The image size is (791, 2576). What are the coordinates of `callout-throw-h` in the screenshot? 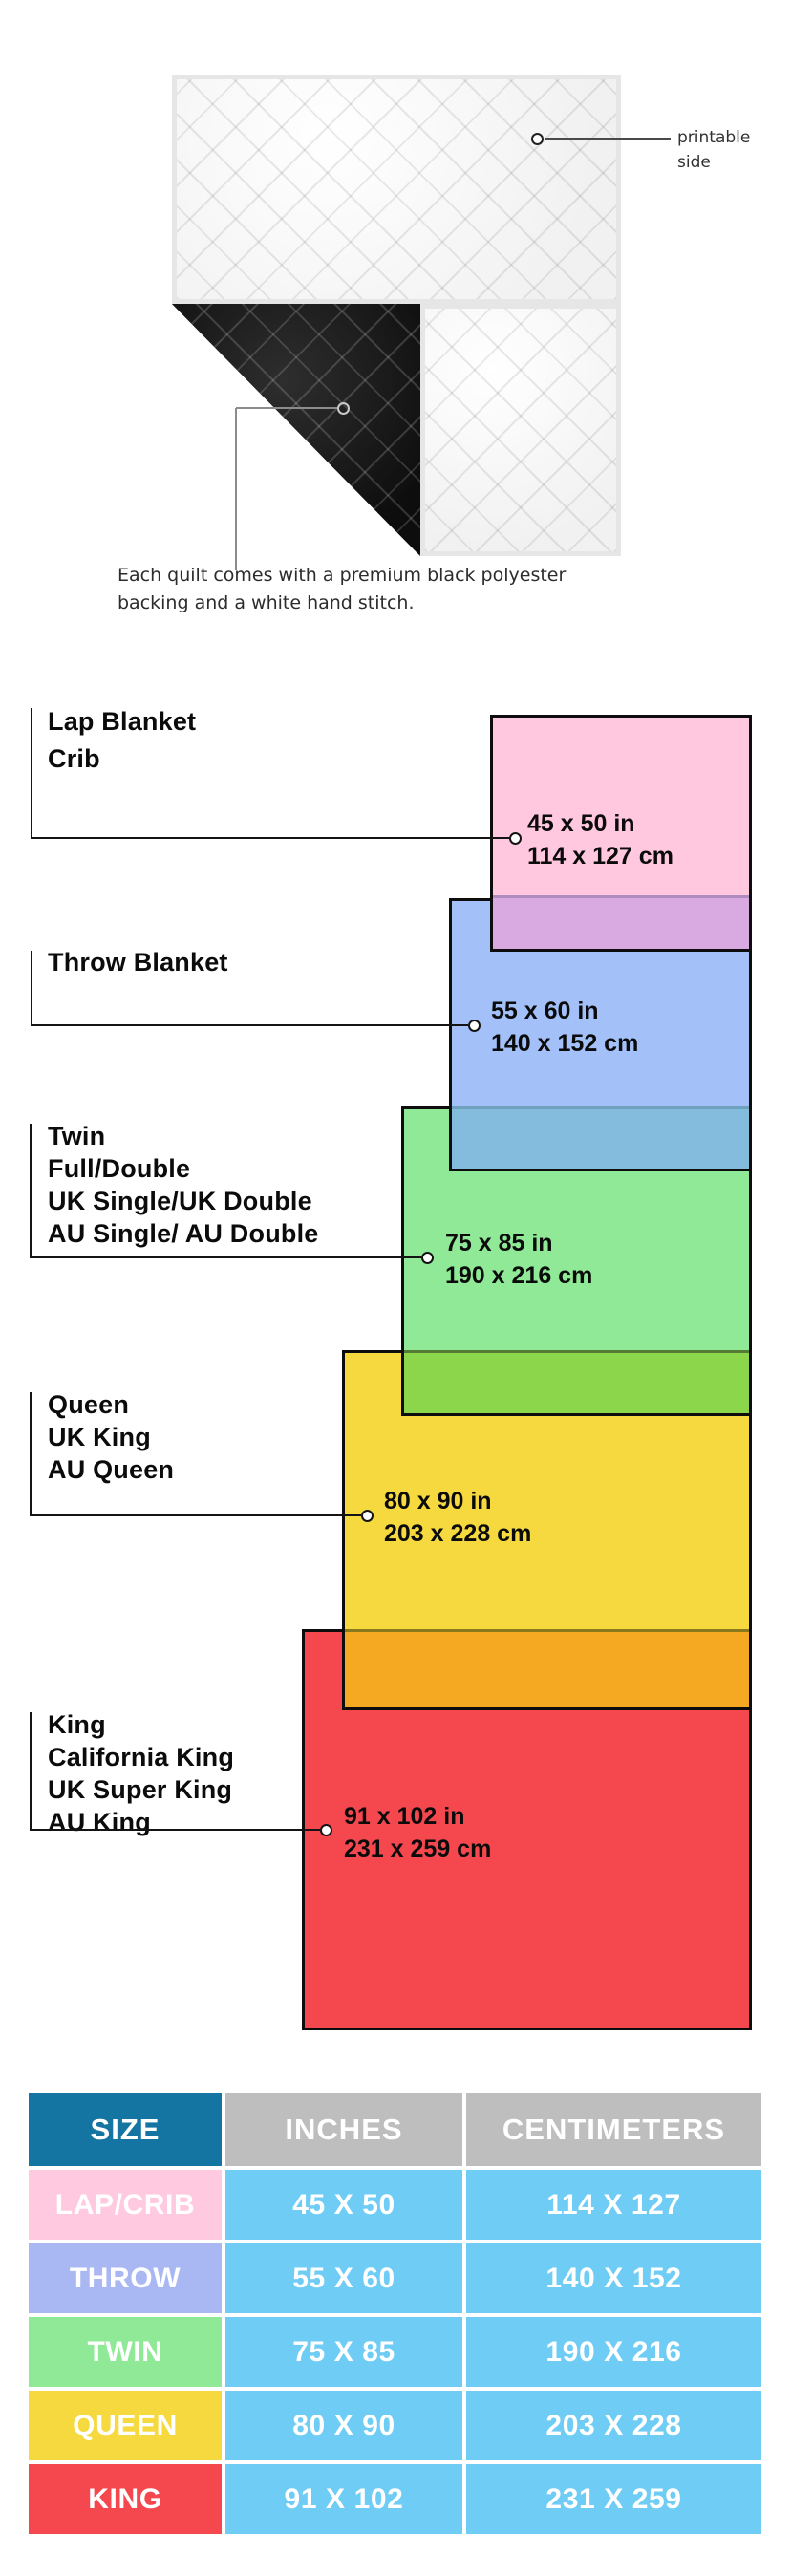 It's located at (249, 1025).